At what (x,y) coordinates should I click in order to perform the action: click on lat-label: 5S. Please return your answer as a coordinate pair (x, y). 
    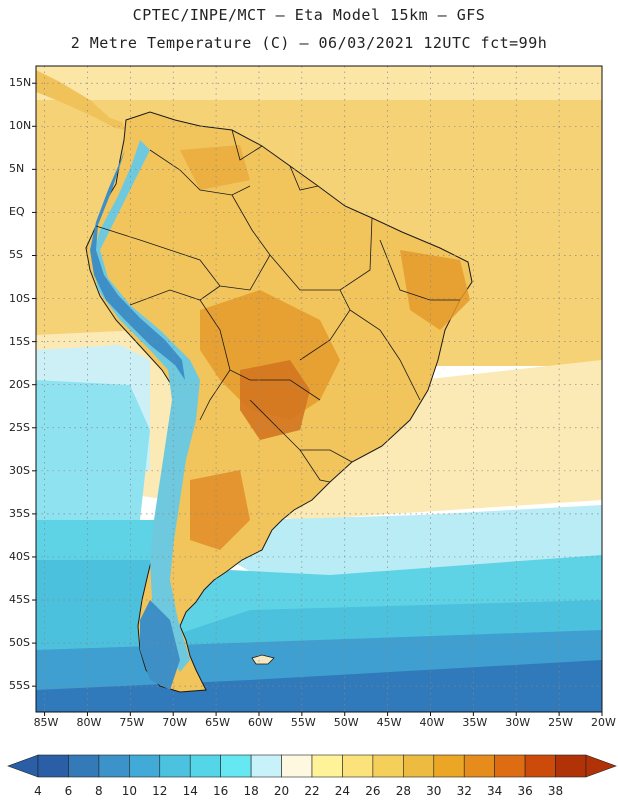
    Looking at the image, I should click on (16, 255).